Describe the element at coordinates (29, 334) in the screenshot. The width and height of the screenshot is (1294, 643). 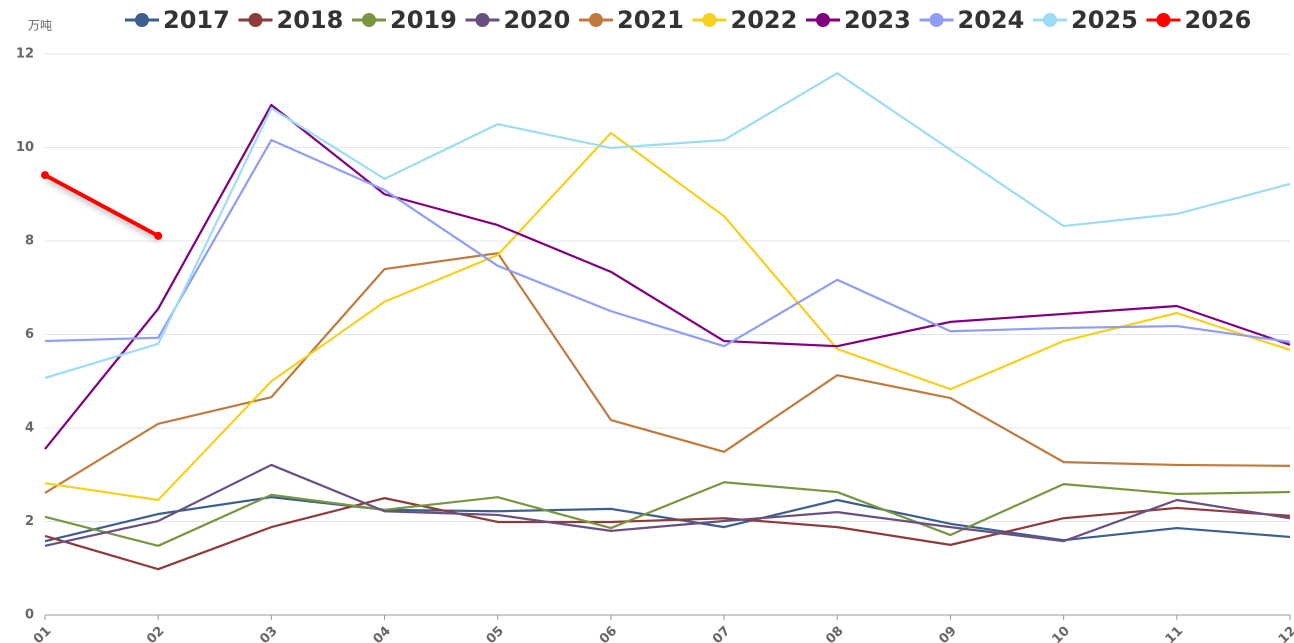
I see `y-tick-label: 6` at that location.